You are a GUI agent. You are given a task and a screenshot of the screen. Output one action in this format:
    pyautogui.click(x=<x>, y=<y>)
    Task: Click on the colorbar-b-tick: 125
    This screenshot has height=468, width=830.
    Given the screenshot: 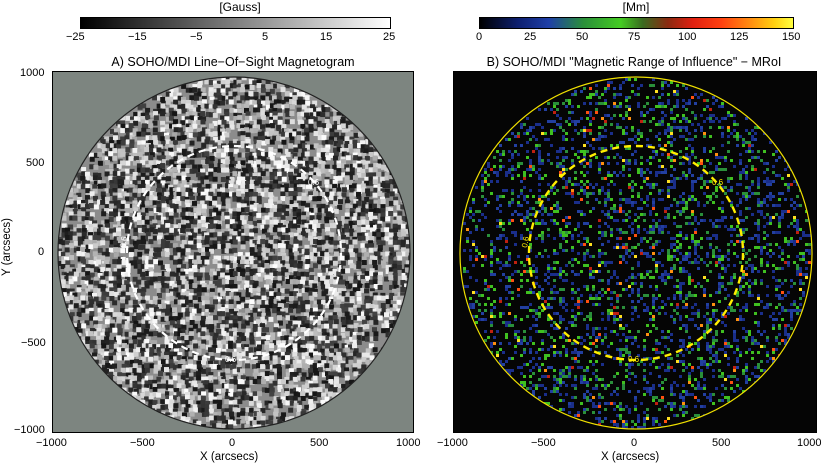 What is the action you would take?
    pyautogui.click(x=739, y=37)
    